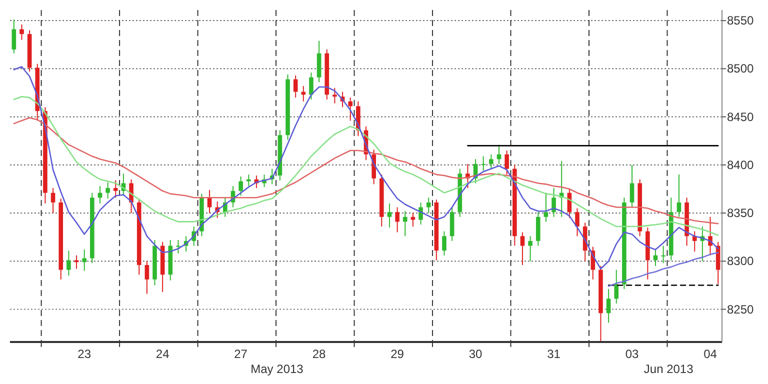 This screenshot has width=768, height=384. I want to click on y-tick-label: 8250, so click(740, 309).